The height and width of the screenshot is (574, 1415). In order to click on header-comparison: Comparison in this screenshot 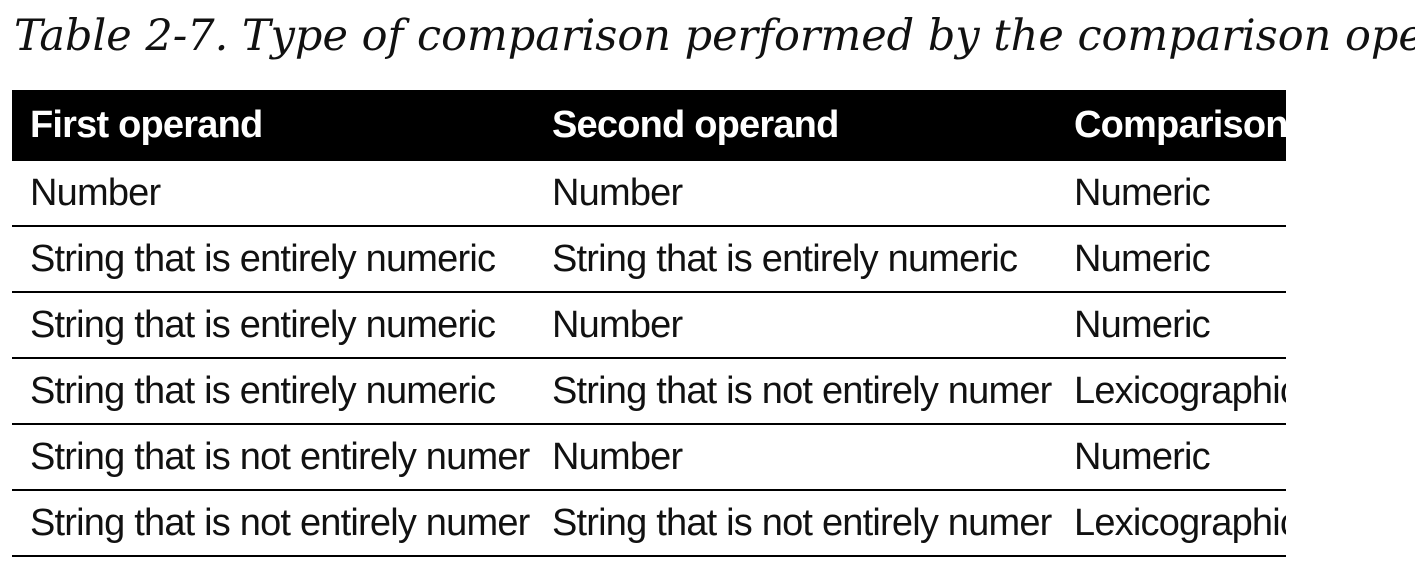, I will do `click(1180, 125)`.